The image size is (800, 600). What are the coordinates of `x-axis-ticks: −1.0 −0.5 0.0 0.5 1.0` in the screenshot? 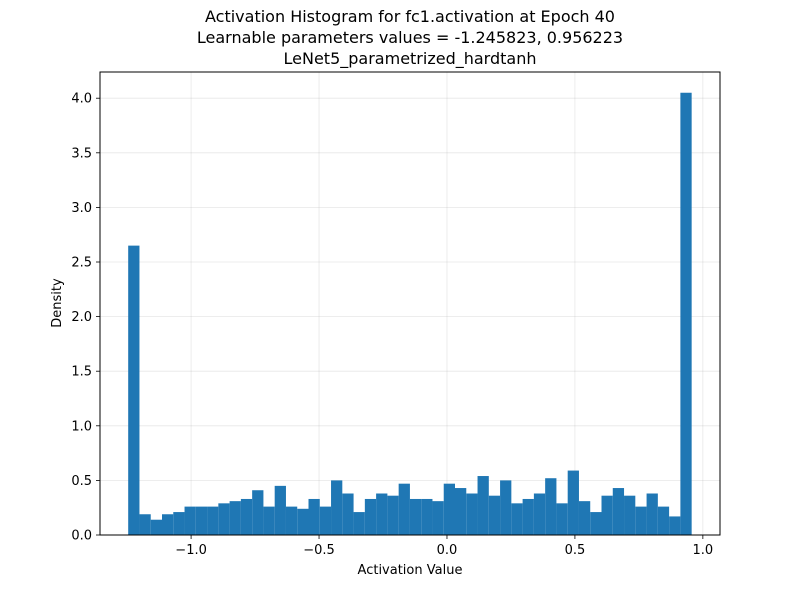 It's located at (444, 546).